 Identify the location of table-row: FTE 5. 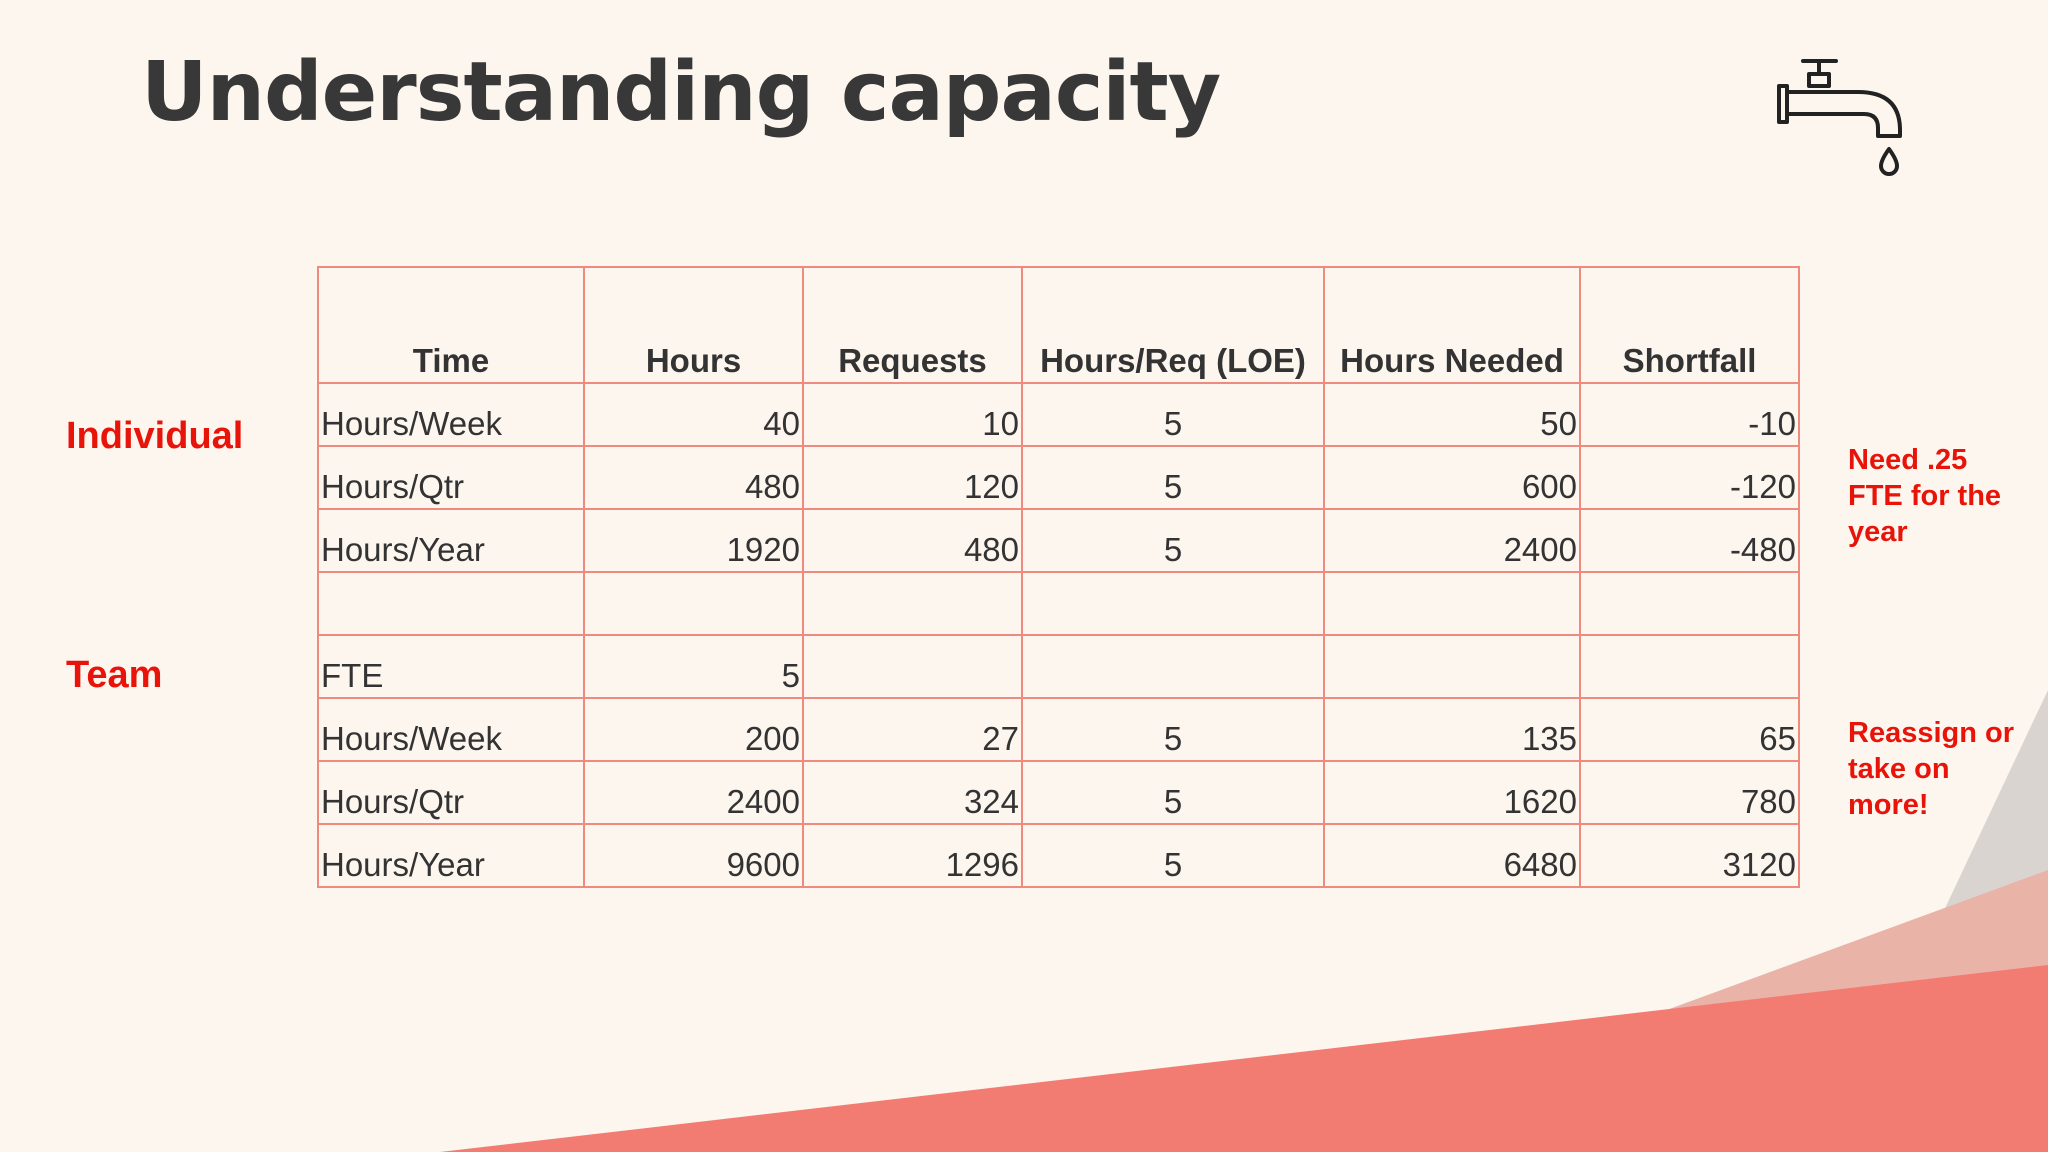
(1058, 666).